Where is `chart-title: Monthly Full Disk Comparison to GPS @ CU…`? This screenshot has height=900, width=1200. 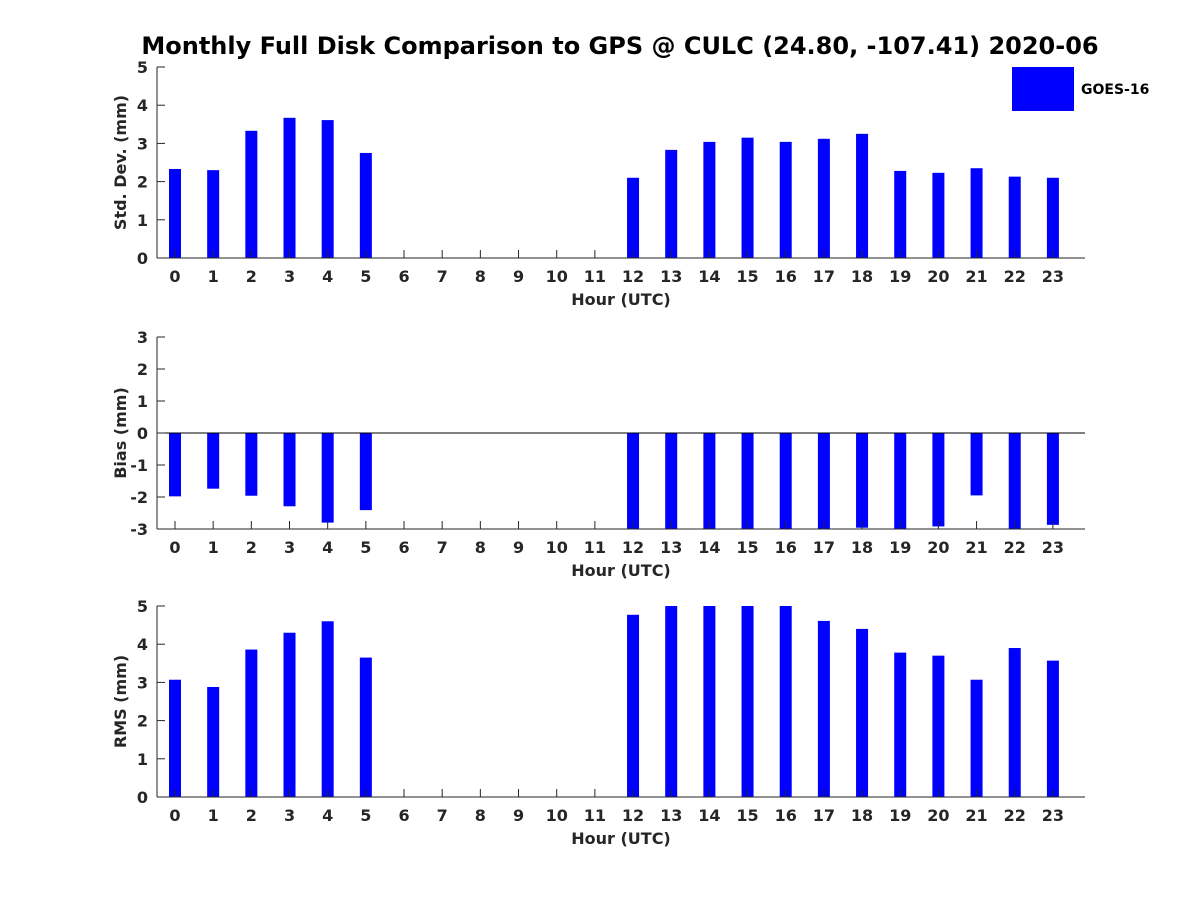 chart-title: Monthly Full Disk Comparison to GPS @ CU… is located at coordinates (619, 46).